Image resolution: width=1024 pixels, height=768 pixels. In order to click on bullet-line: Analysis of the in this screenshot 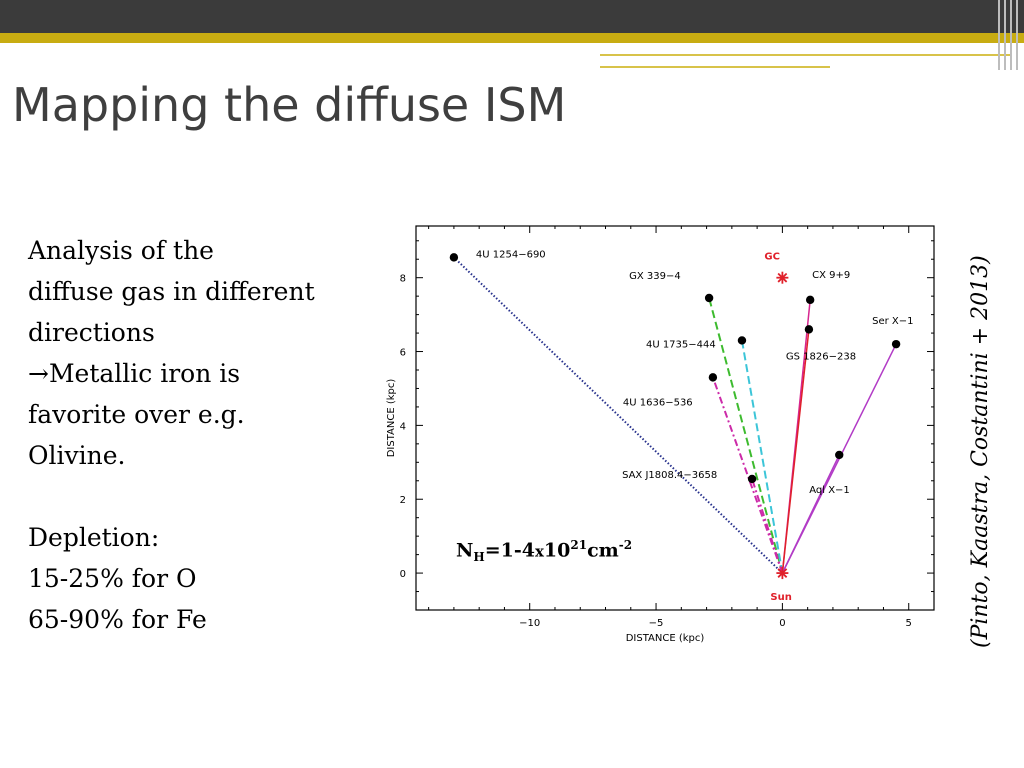, I will do `click(121, 250)`.